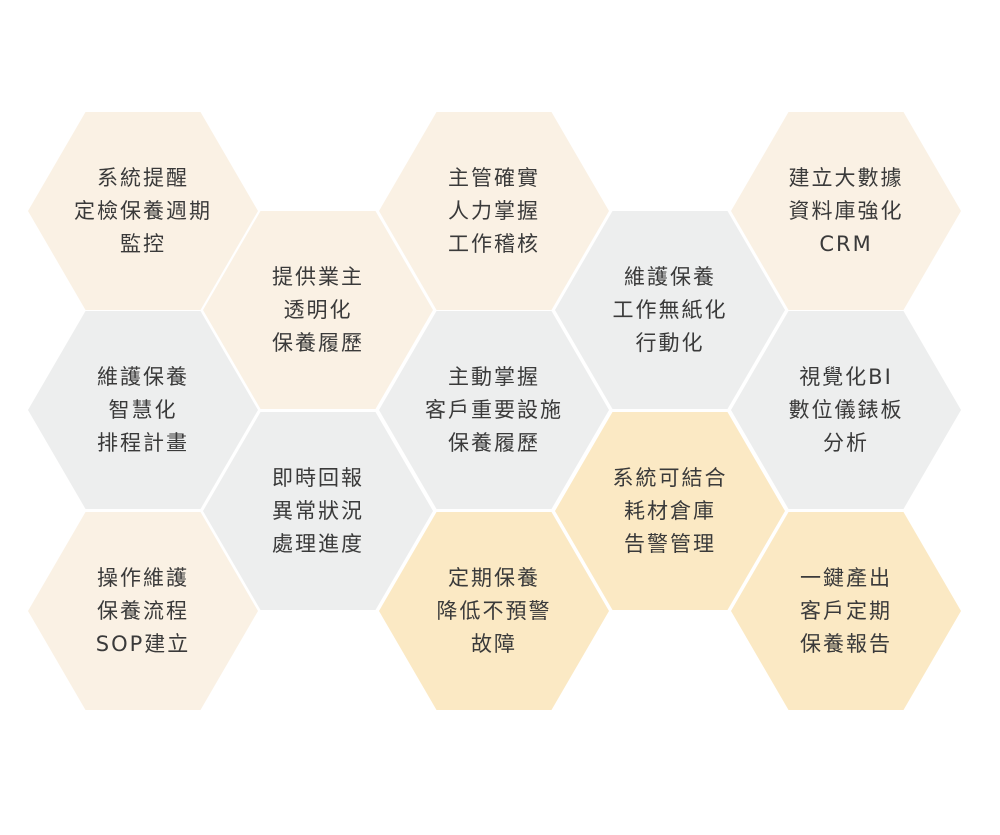 The height and width of the screenshot is (835, 1000). What do you see at coordinates (670, 309) in the screenshot?
I see `hex-label: 維護保養 工作無紙化 行動化` at bounding box center [670, 309].